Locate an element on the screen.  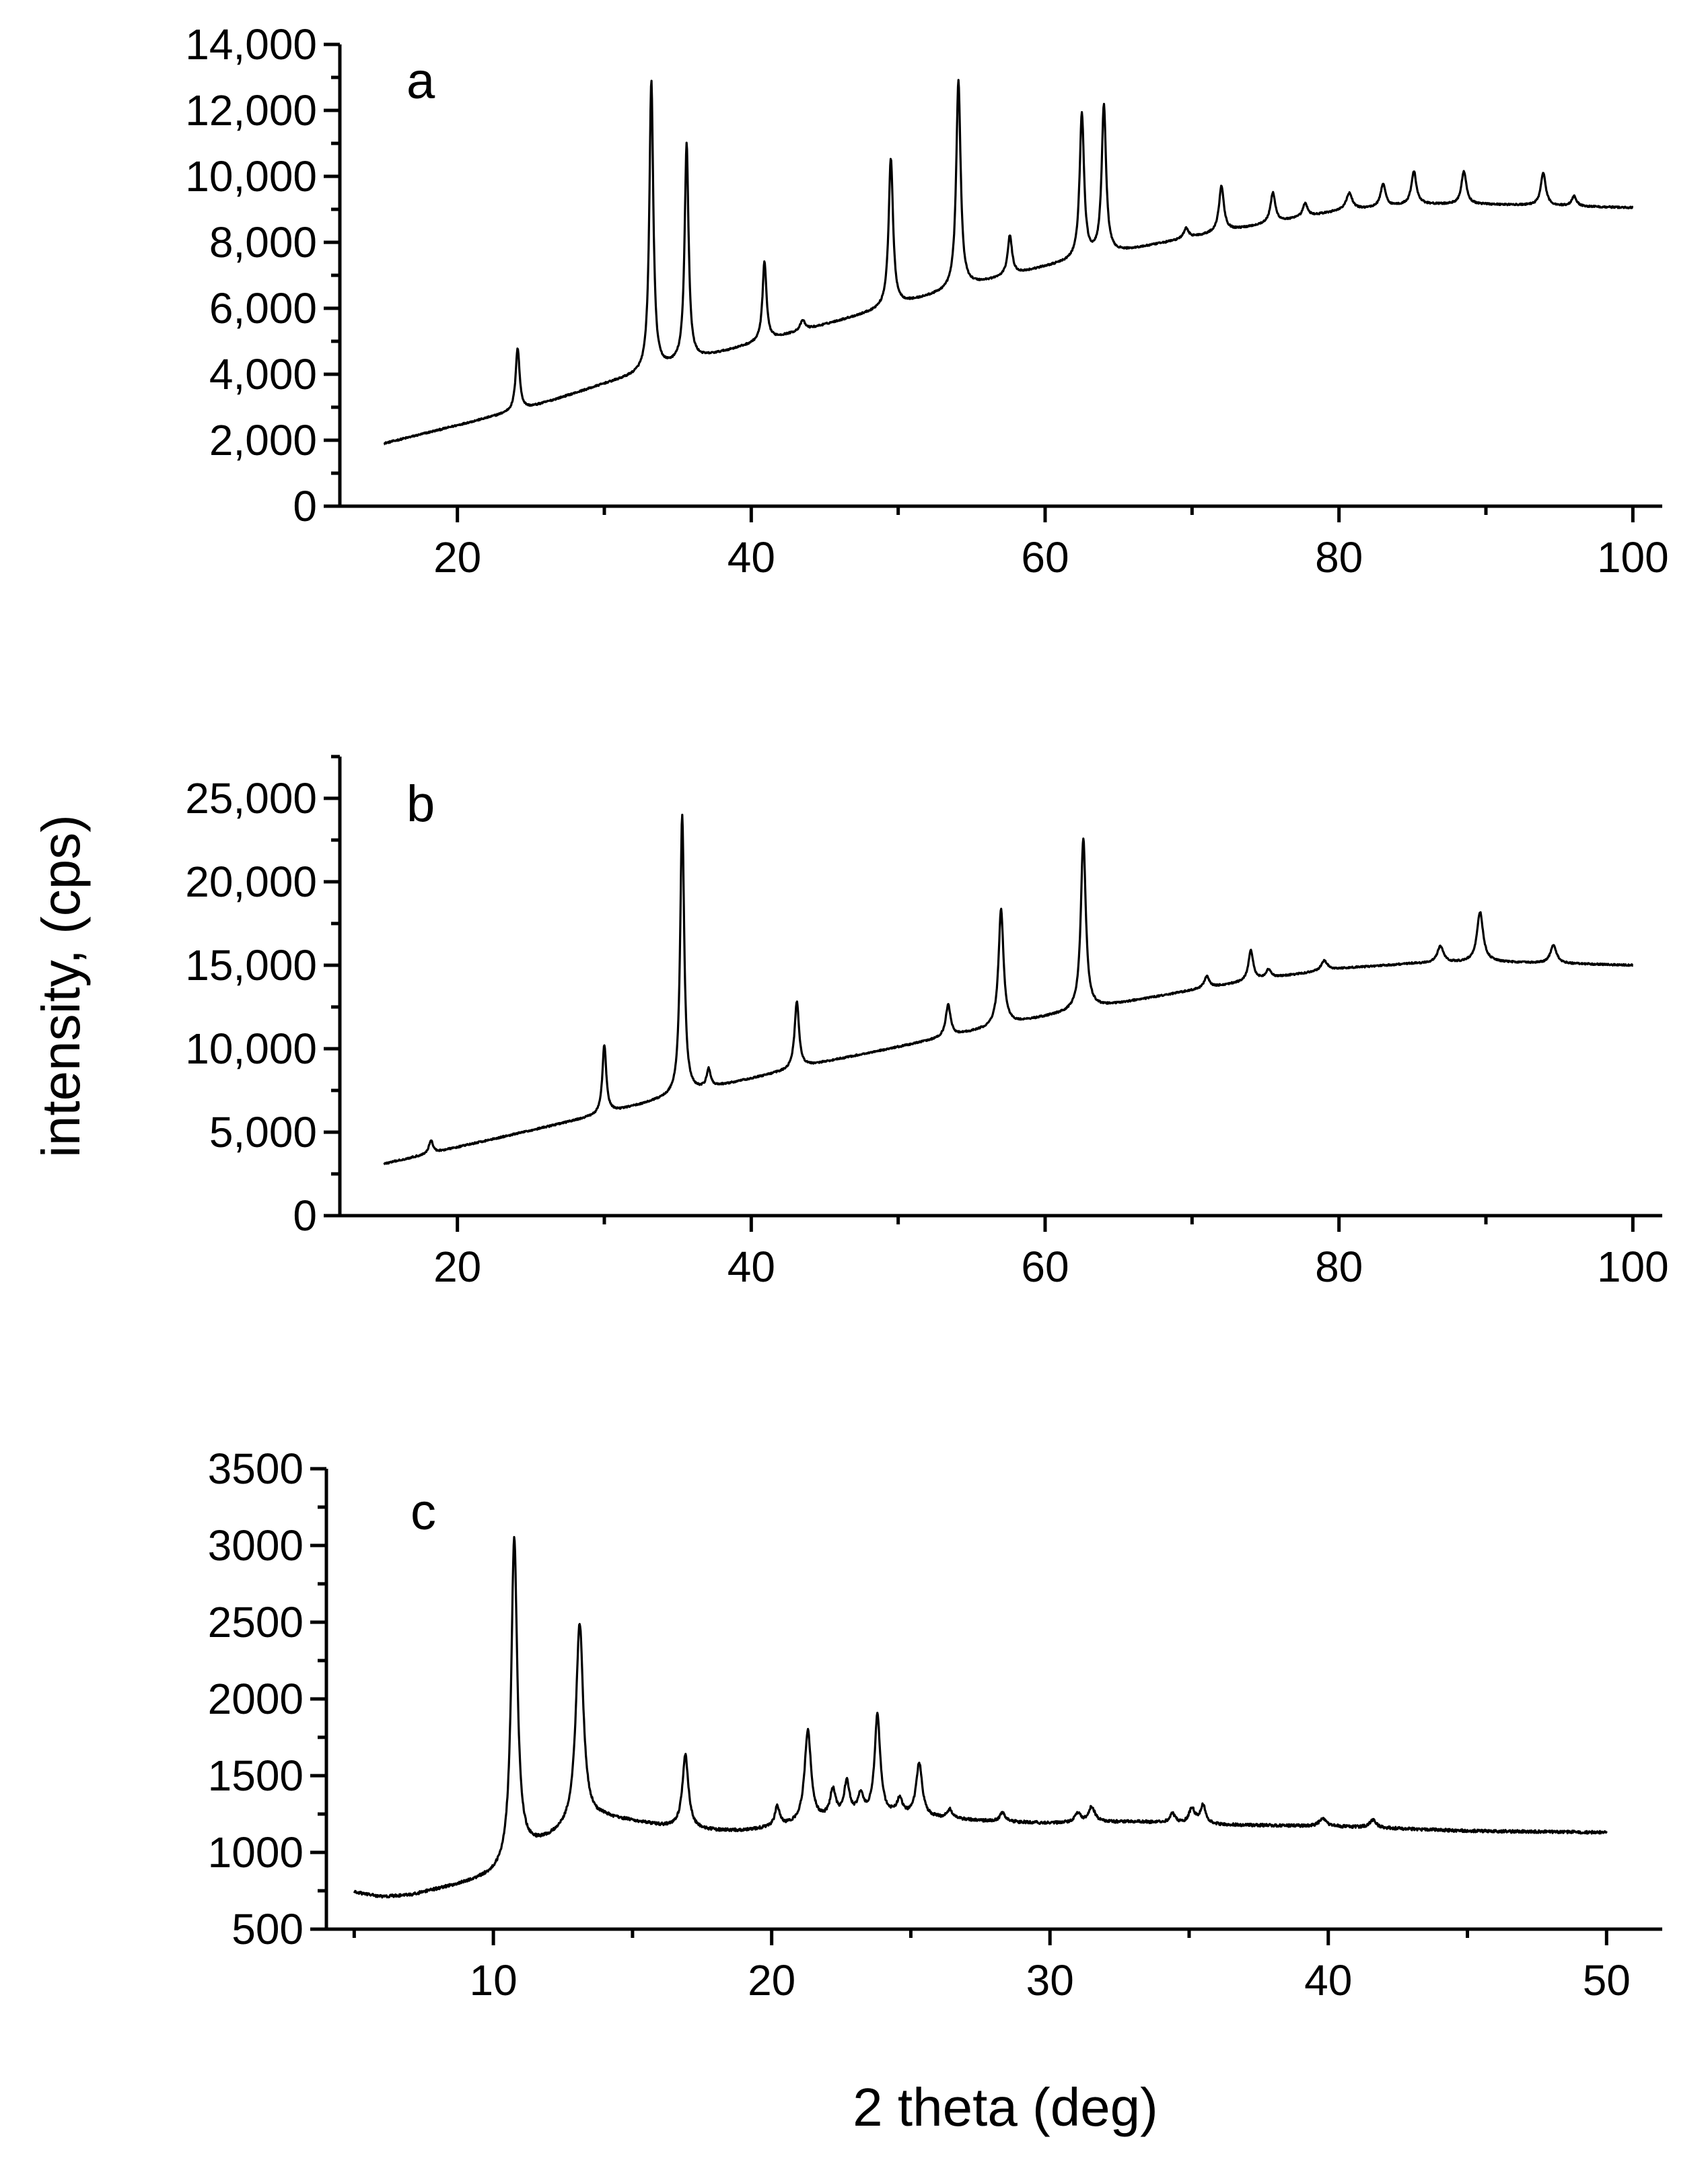
panel-a-y-tick-label: 8,000 is located at coordinates (263, 243).